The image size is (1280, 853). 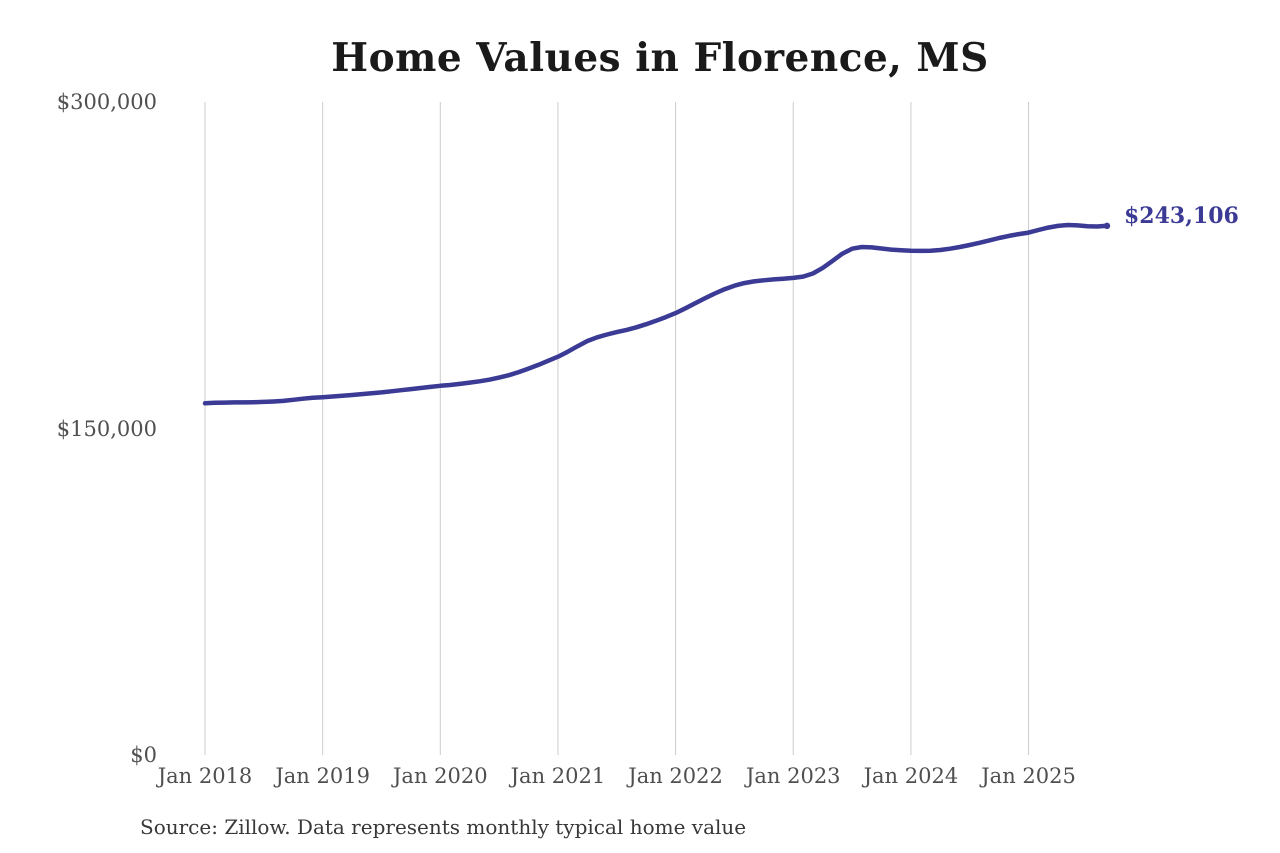 I want to click on x-tick-jan-2024: Jan 2024, so click(x=911, y=776).